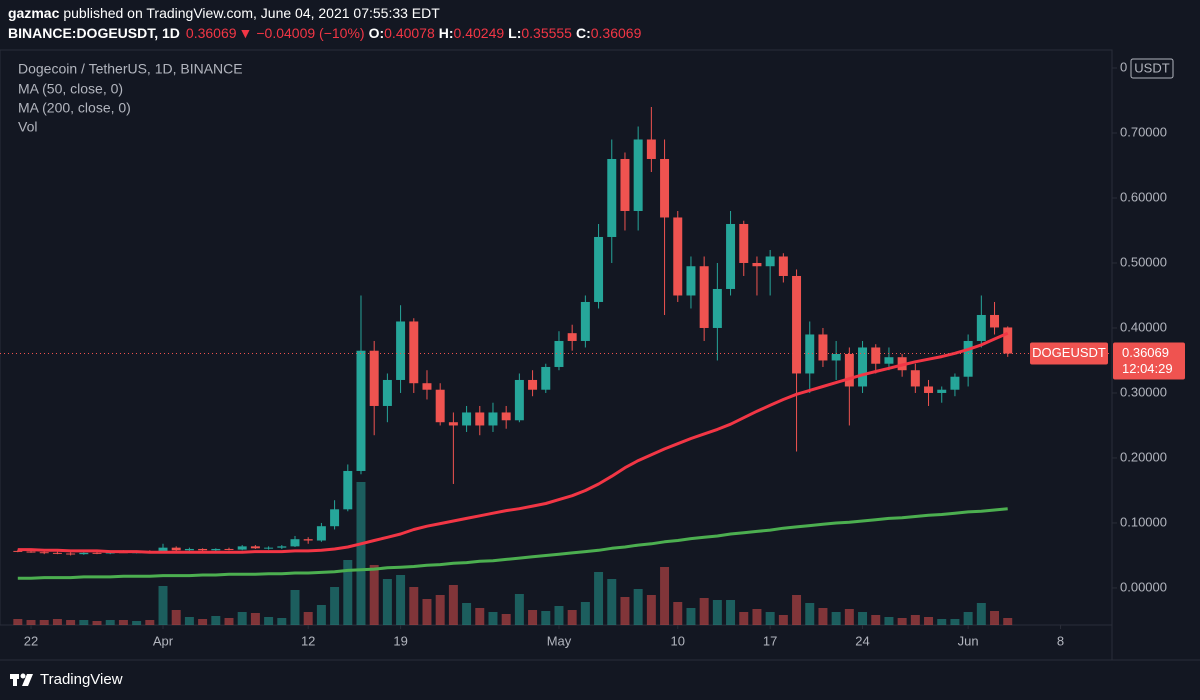 The height and width of the screenshot is (700, 1200). What do you see at coordinates (512, 543) in the screenshot?
I see `ma-line` at bounding box center [512, 543].